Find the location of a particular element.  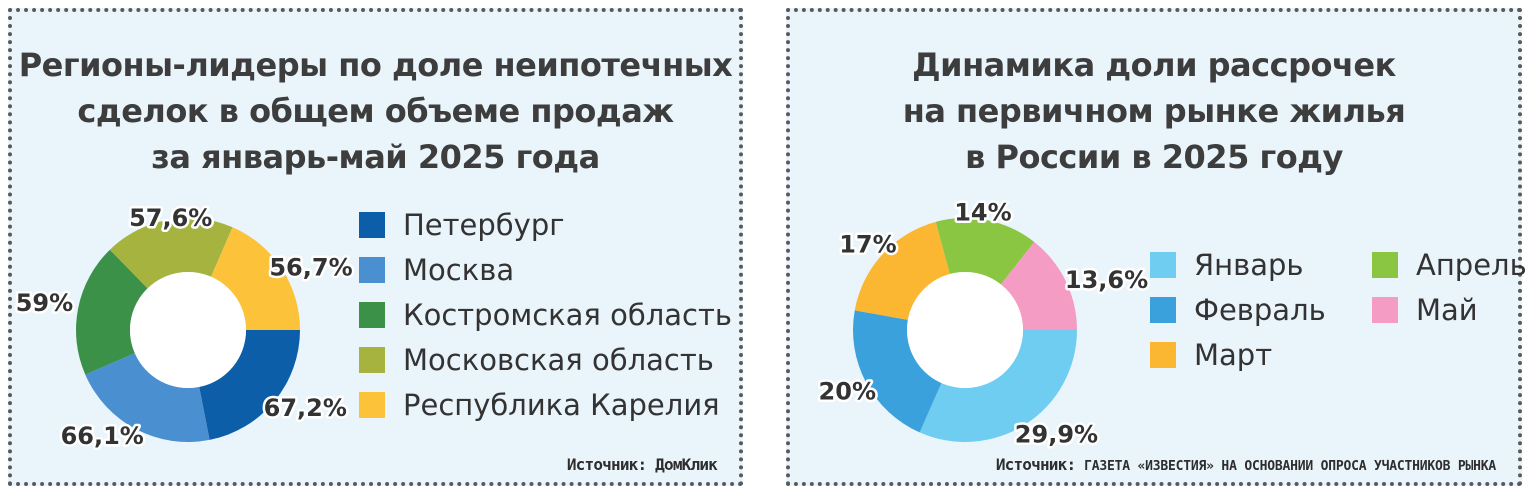

donut-chart-installments: 29,9% 20% 17% 14% 13,6% is located at coordinates (983, 323).